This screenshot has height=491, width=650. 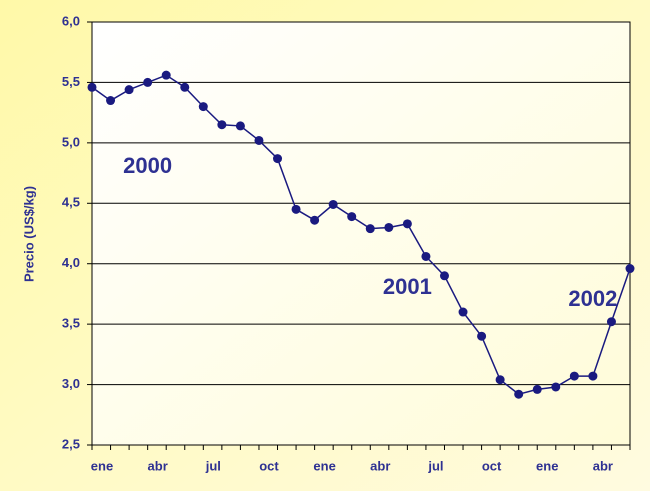 I want to click on y-axis-label: Precio (US$/kg), so click(x=28, y=234).